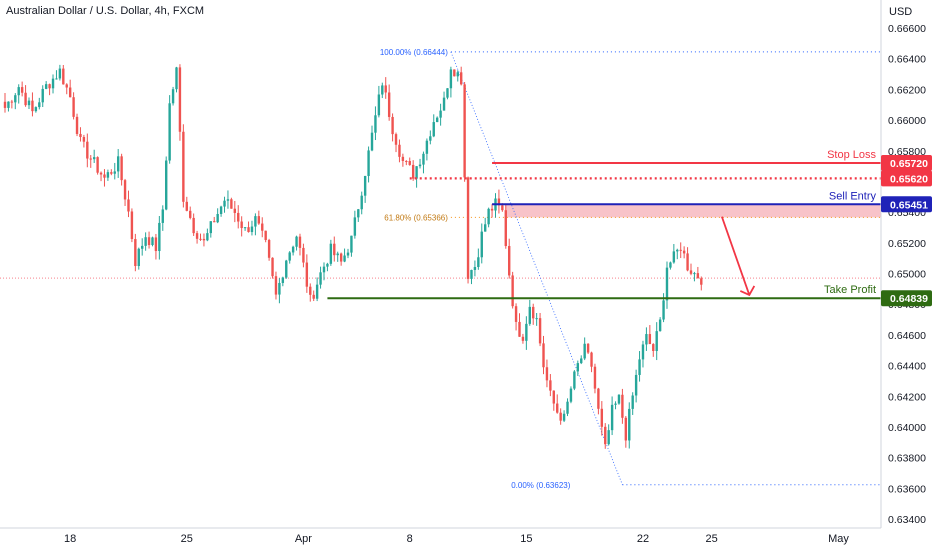 Image resolution: width=932 pixels, height=550 pixels. Describe the element at coordinates (901, 12) in the screenshot. I see `currency-label: USD` at that location.